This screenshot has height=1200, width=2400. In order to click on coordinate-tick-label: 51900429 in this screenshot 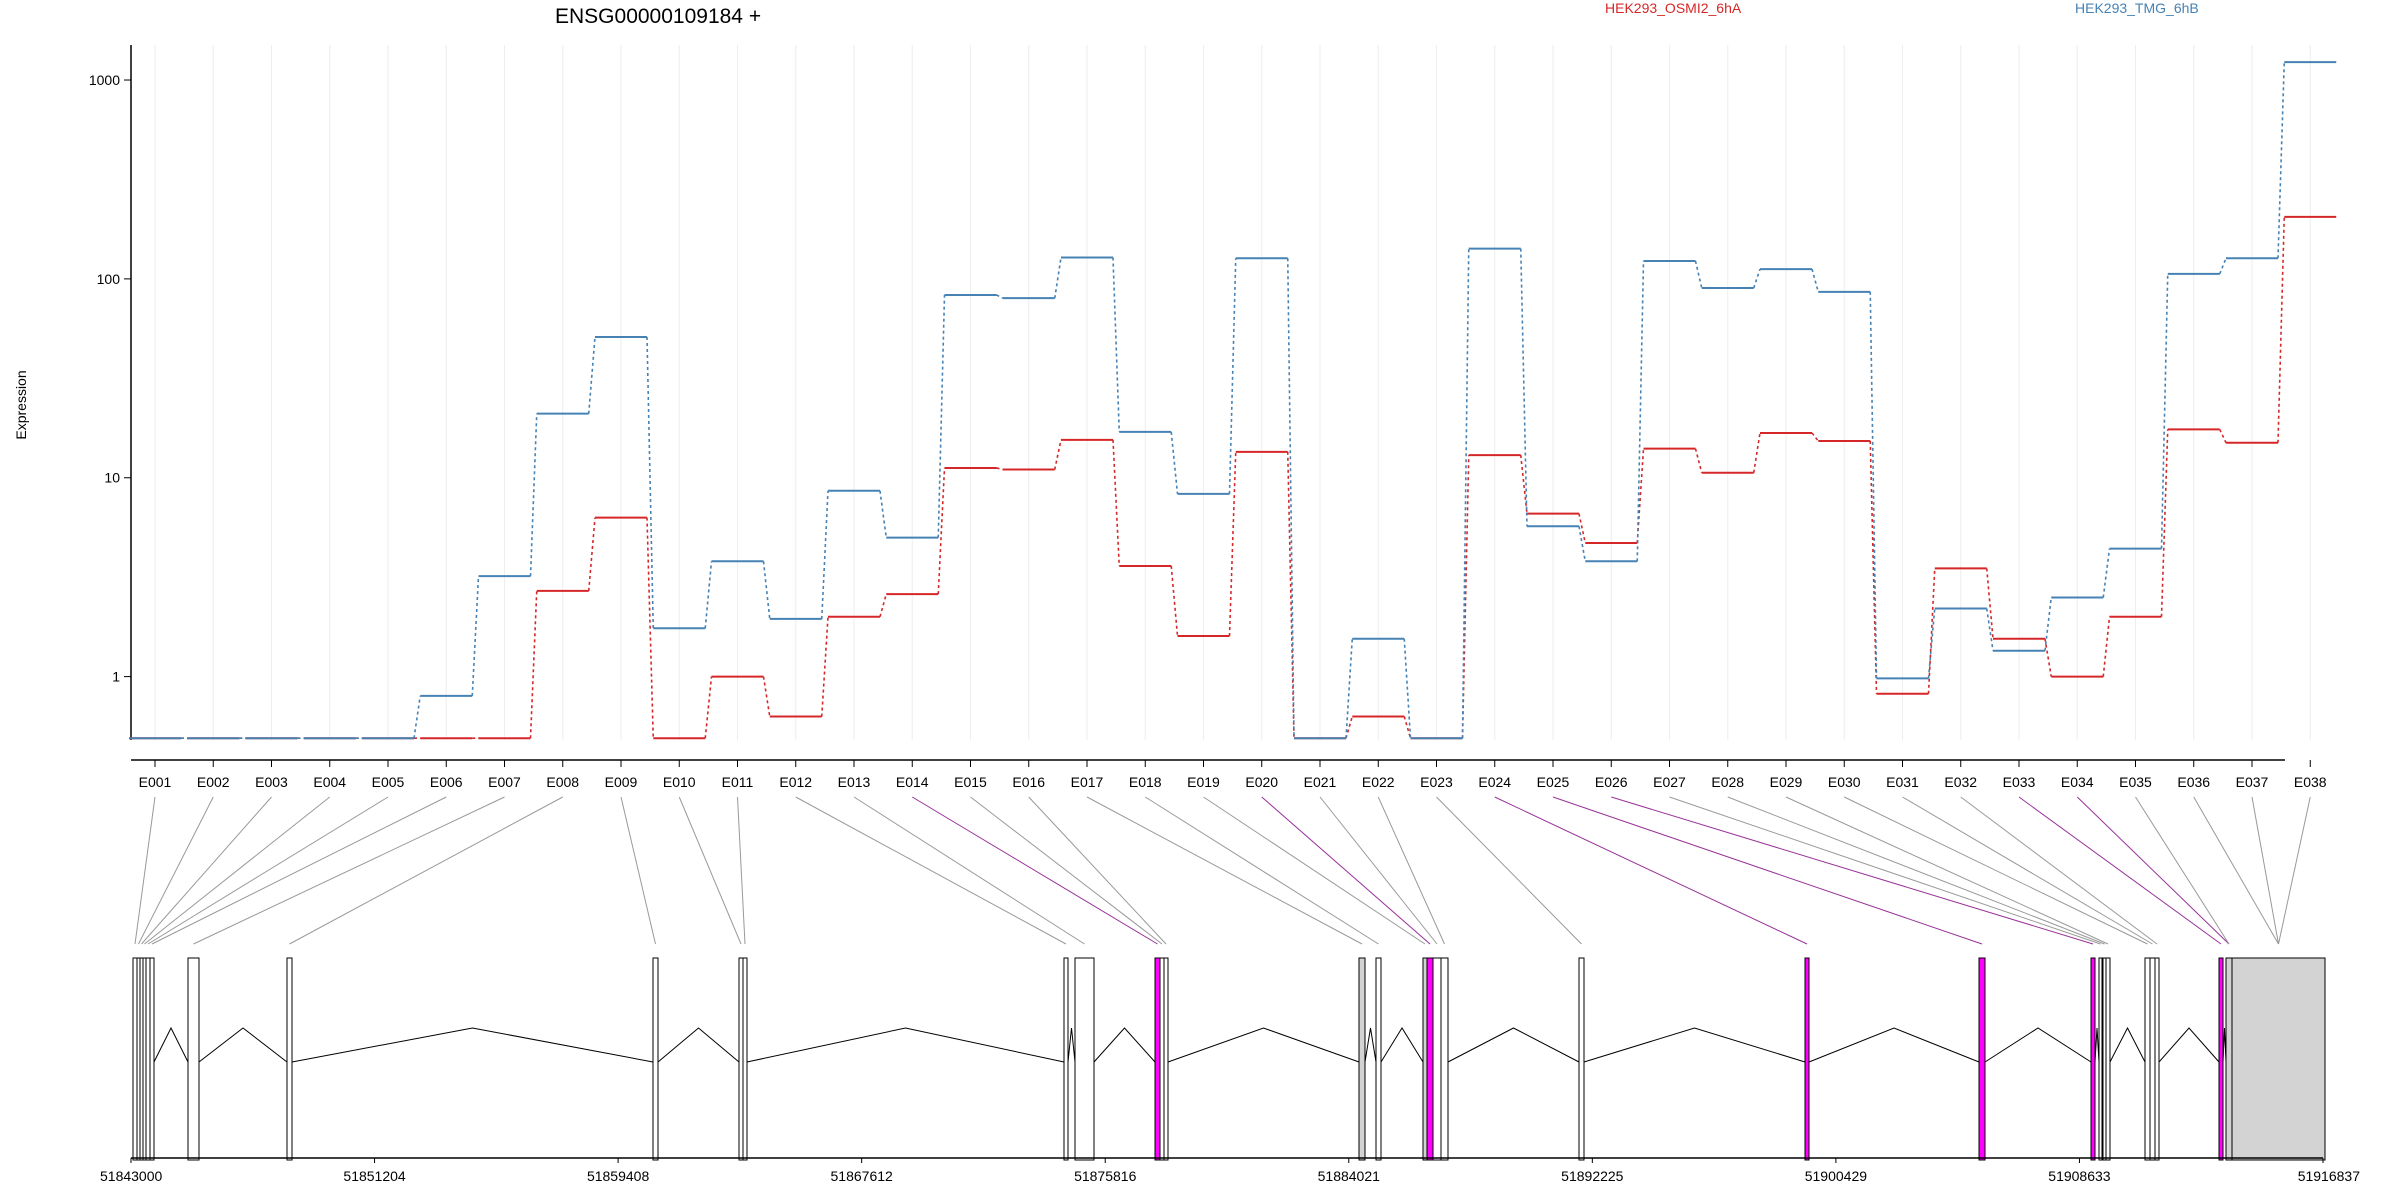, I will do `click(1836, 1176)`.